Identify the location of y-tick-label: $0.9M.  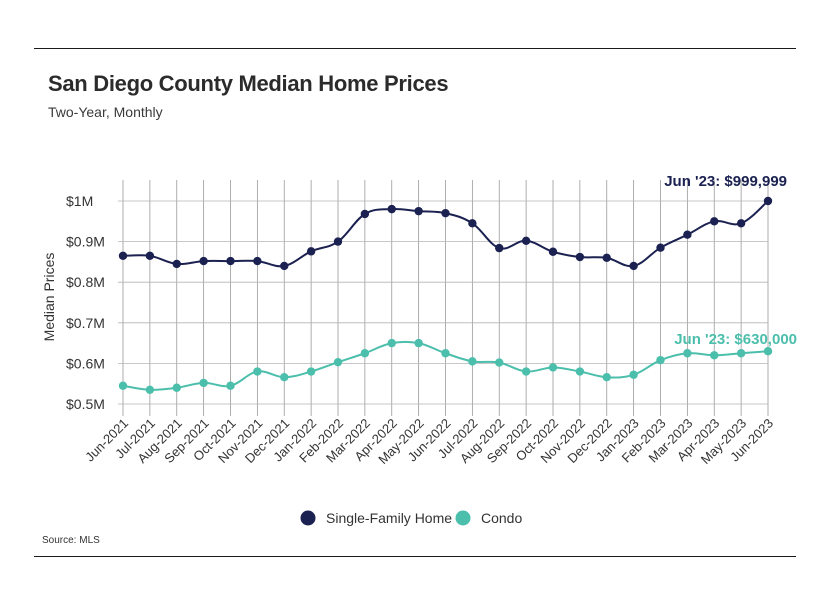
(85, 242).